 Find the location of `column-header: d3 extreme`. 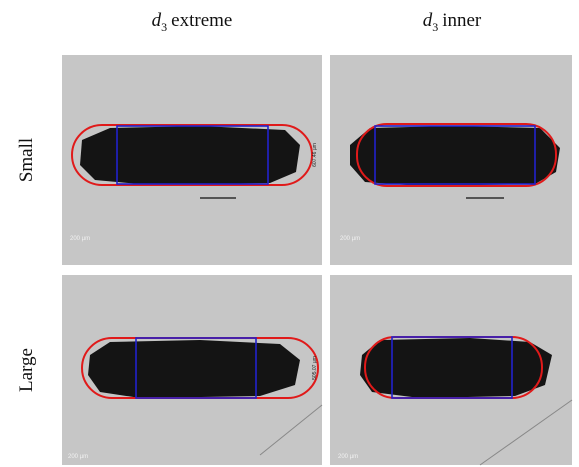

column-header: d3 extreme is located at coordinates (192, 22).